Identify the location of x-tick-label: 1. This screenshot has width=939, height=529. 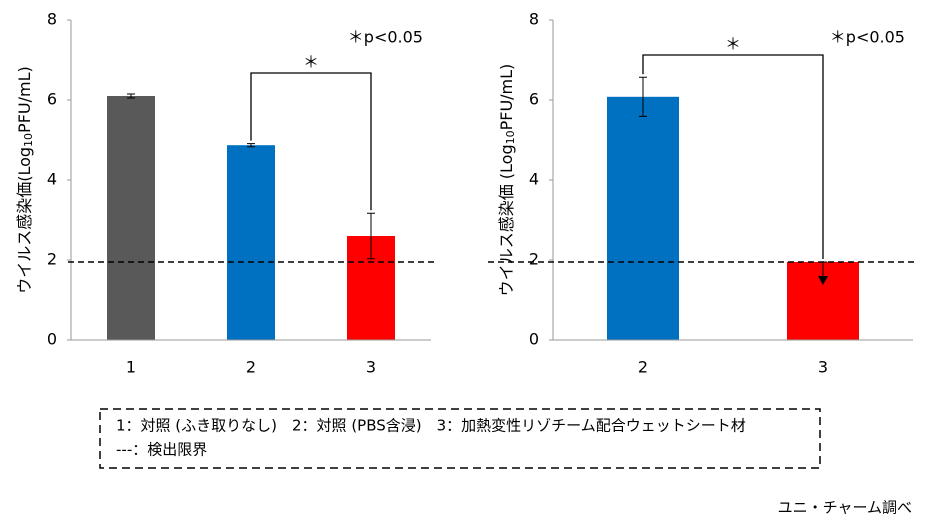
(131, 367).